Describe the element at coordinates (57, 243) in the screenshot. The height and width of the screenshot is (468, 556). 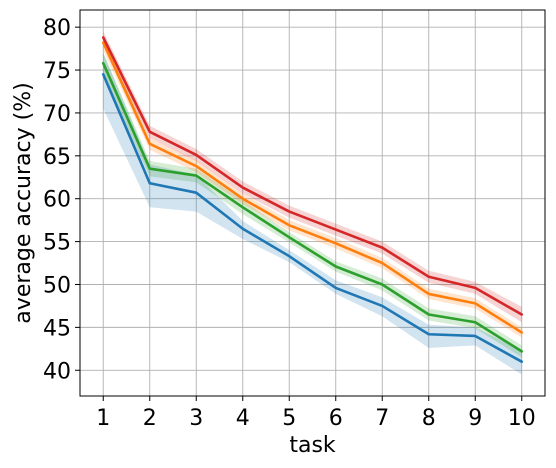
I see `y-tick-label: 55` at that location.